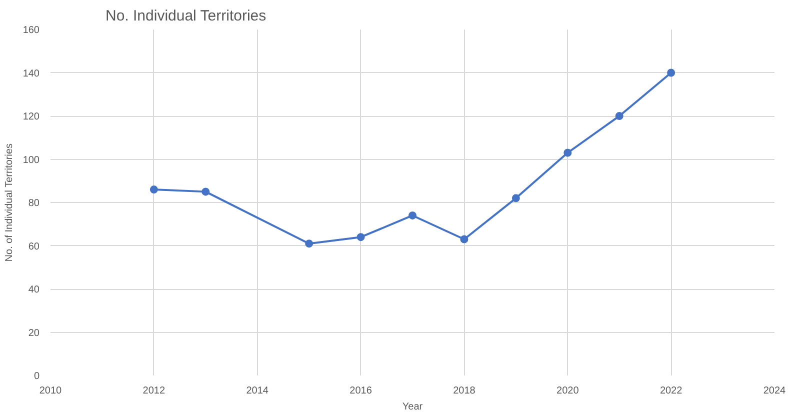 The width and height of the screenshot is (789, 415). I want to click on x-tick-label: 2012, so click(154, 391).